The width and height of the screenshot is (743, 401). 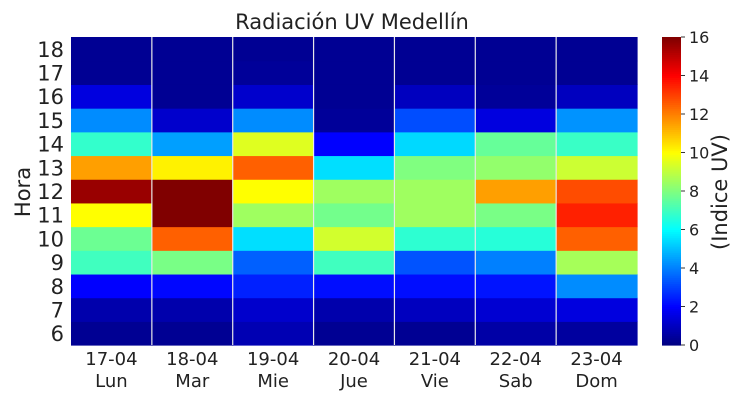 I want to click on colorbar-tick-label: 16, so click(x=699, y=37).